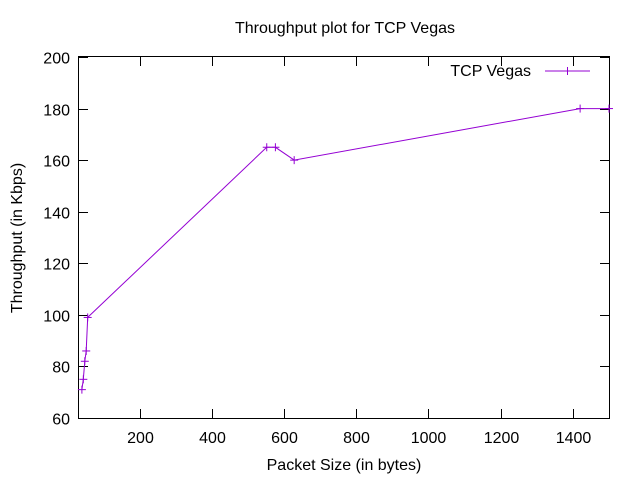 This screenshot has width=640, height=480. Describe the element at coordinates (574, 438) in the screenshot. I see `x-tick-label: 1400` at that location.